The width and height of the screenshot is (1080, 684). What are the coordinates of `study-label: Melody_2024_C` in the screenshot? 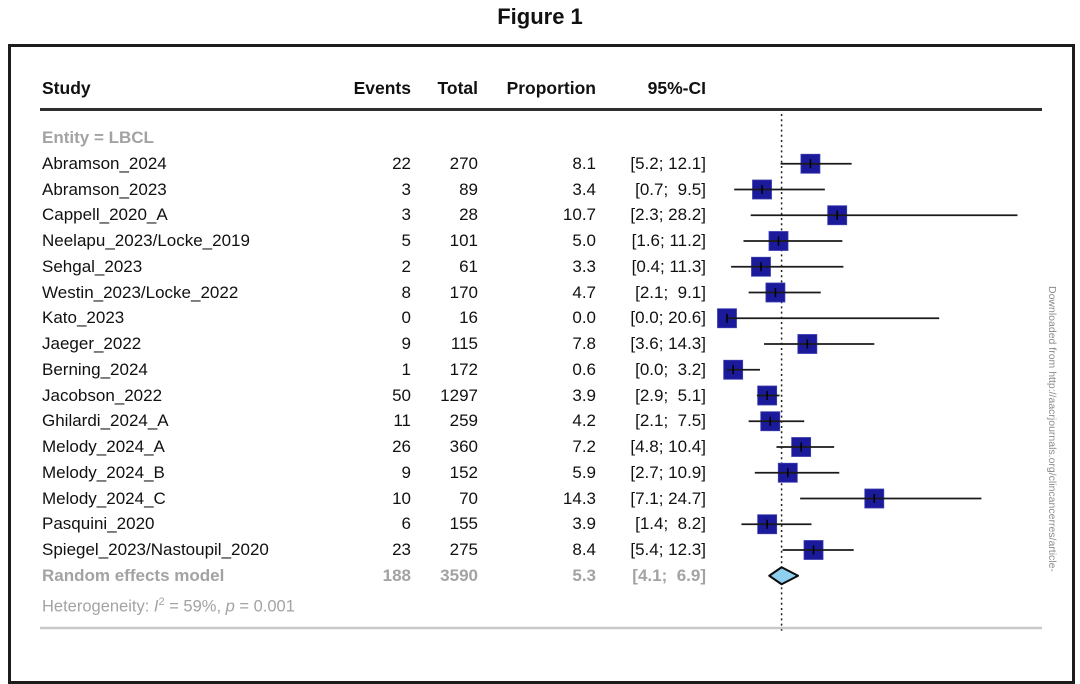 It's located at (104, 498).